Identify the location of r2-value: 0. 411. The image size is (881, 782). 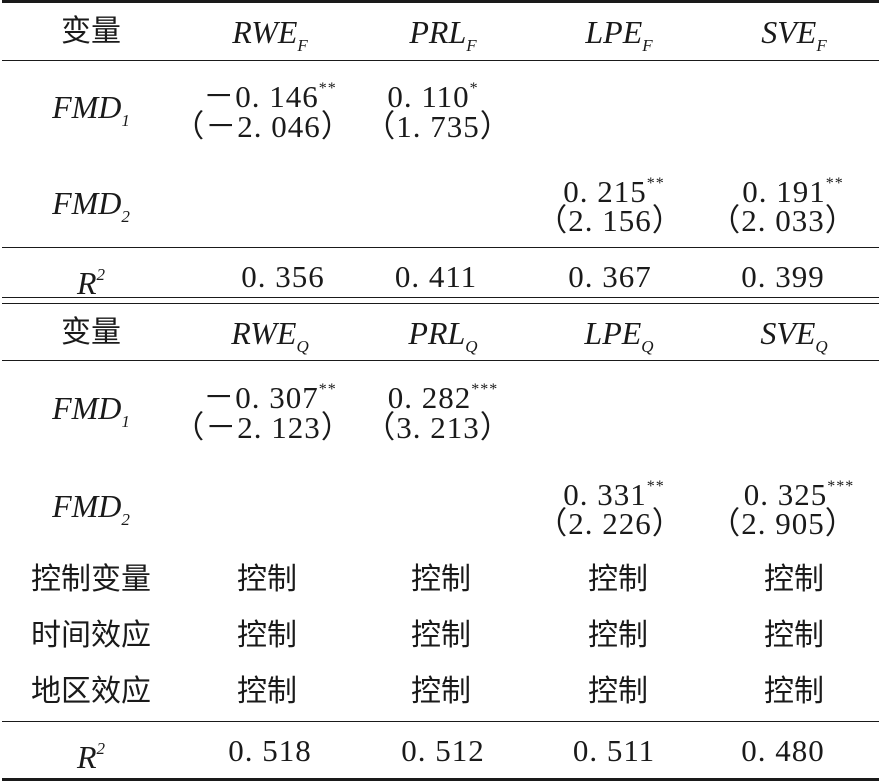
(436, 276).